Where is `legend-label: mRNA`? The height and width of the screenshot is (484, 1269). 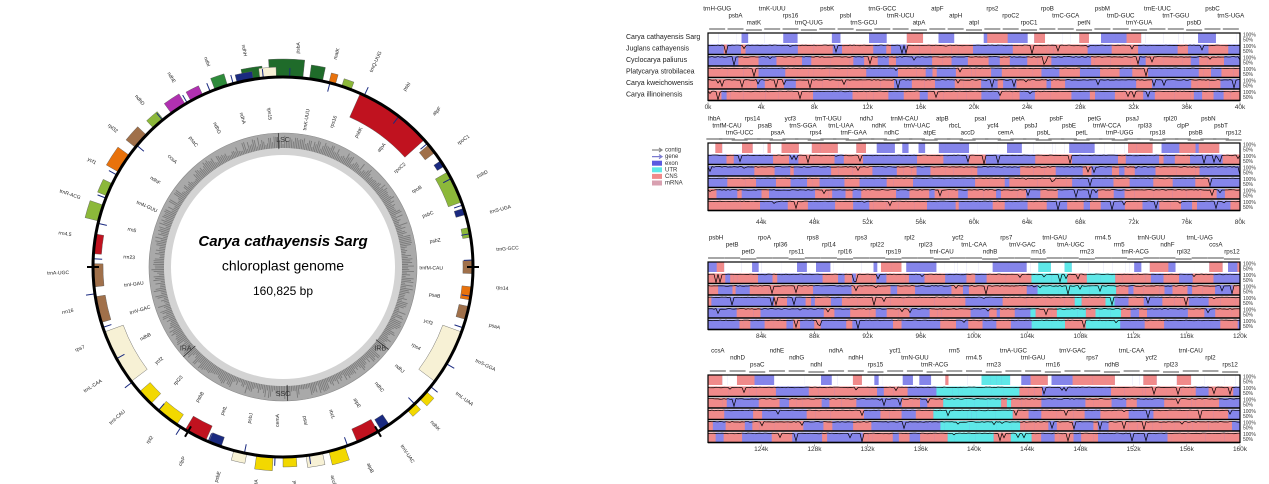
legend-label: mRNA is located at coordinates (674, 184).